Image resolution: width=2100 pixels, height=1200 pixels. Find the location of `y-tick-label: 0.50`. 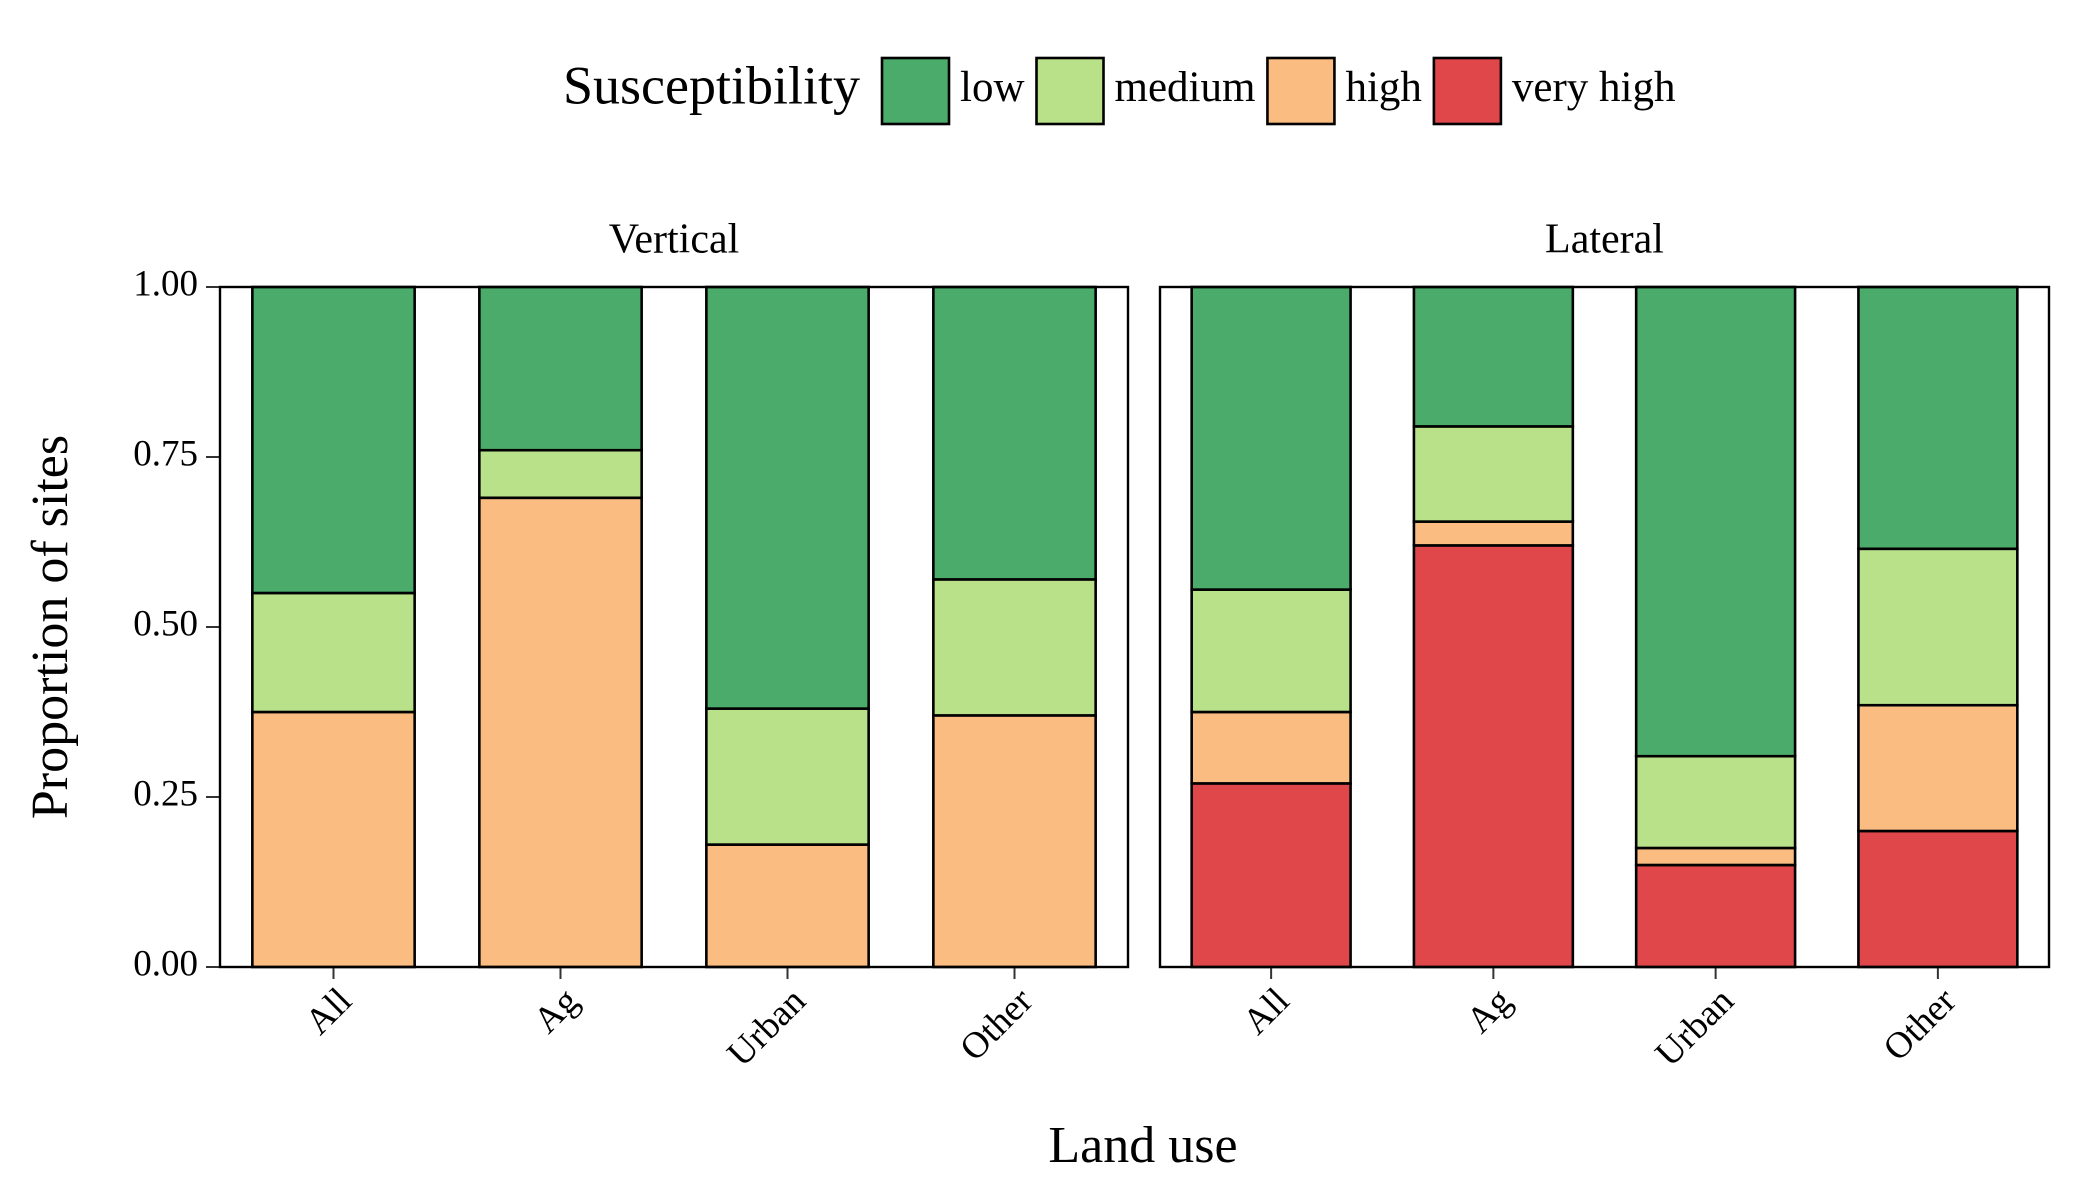

y-tick-label: 0.50 is located at coordinates (165, 623).